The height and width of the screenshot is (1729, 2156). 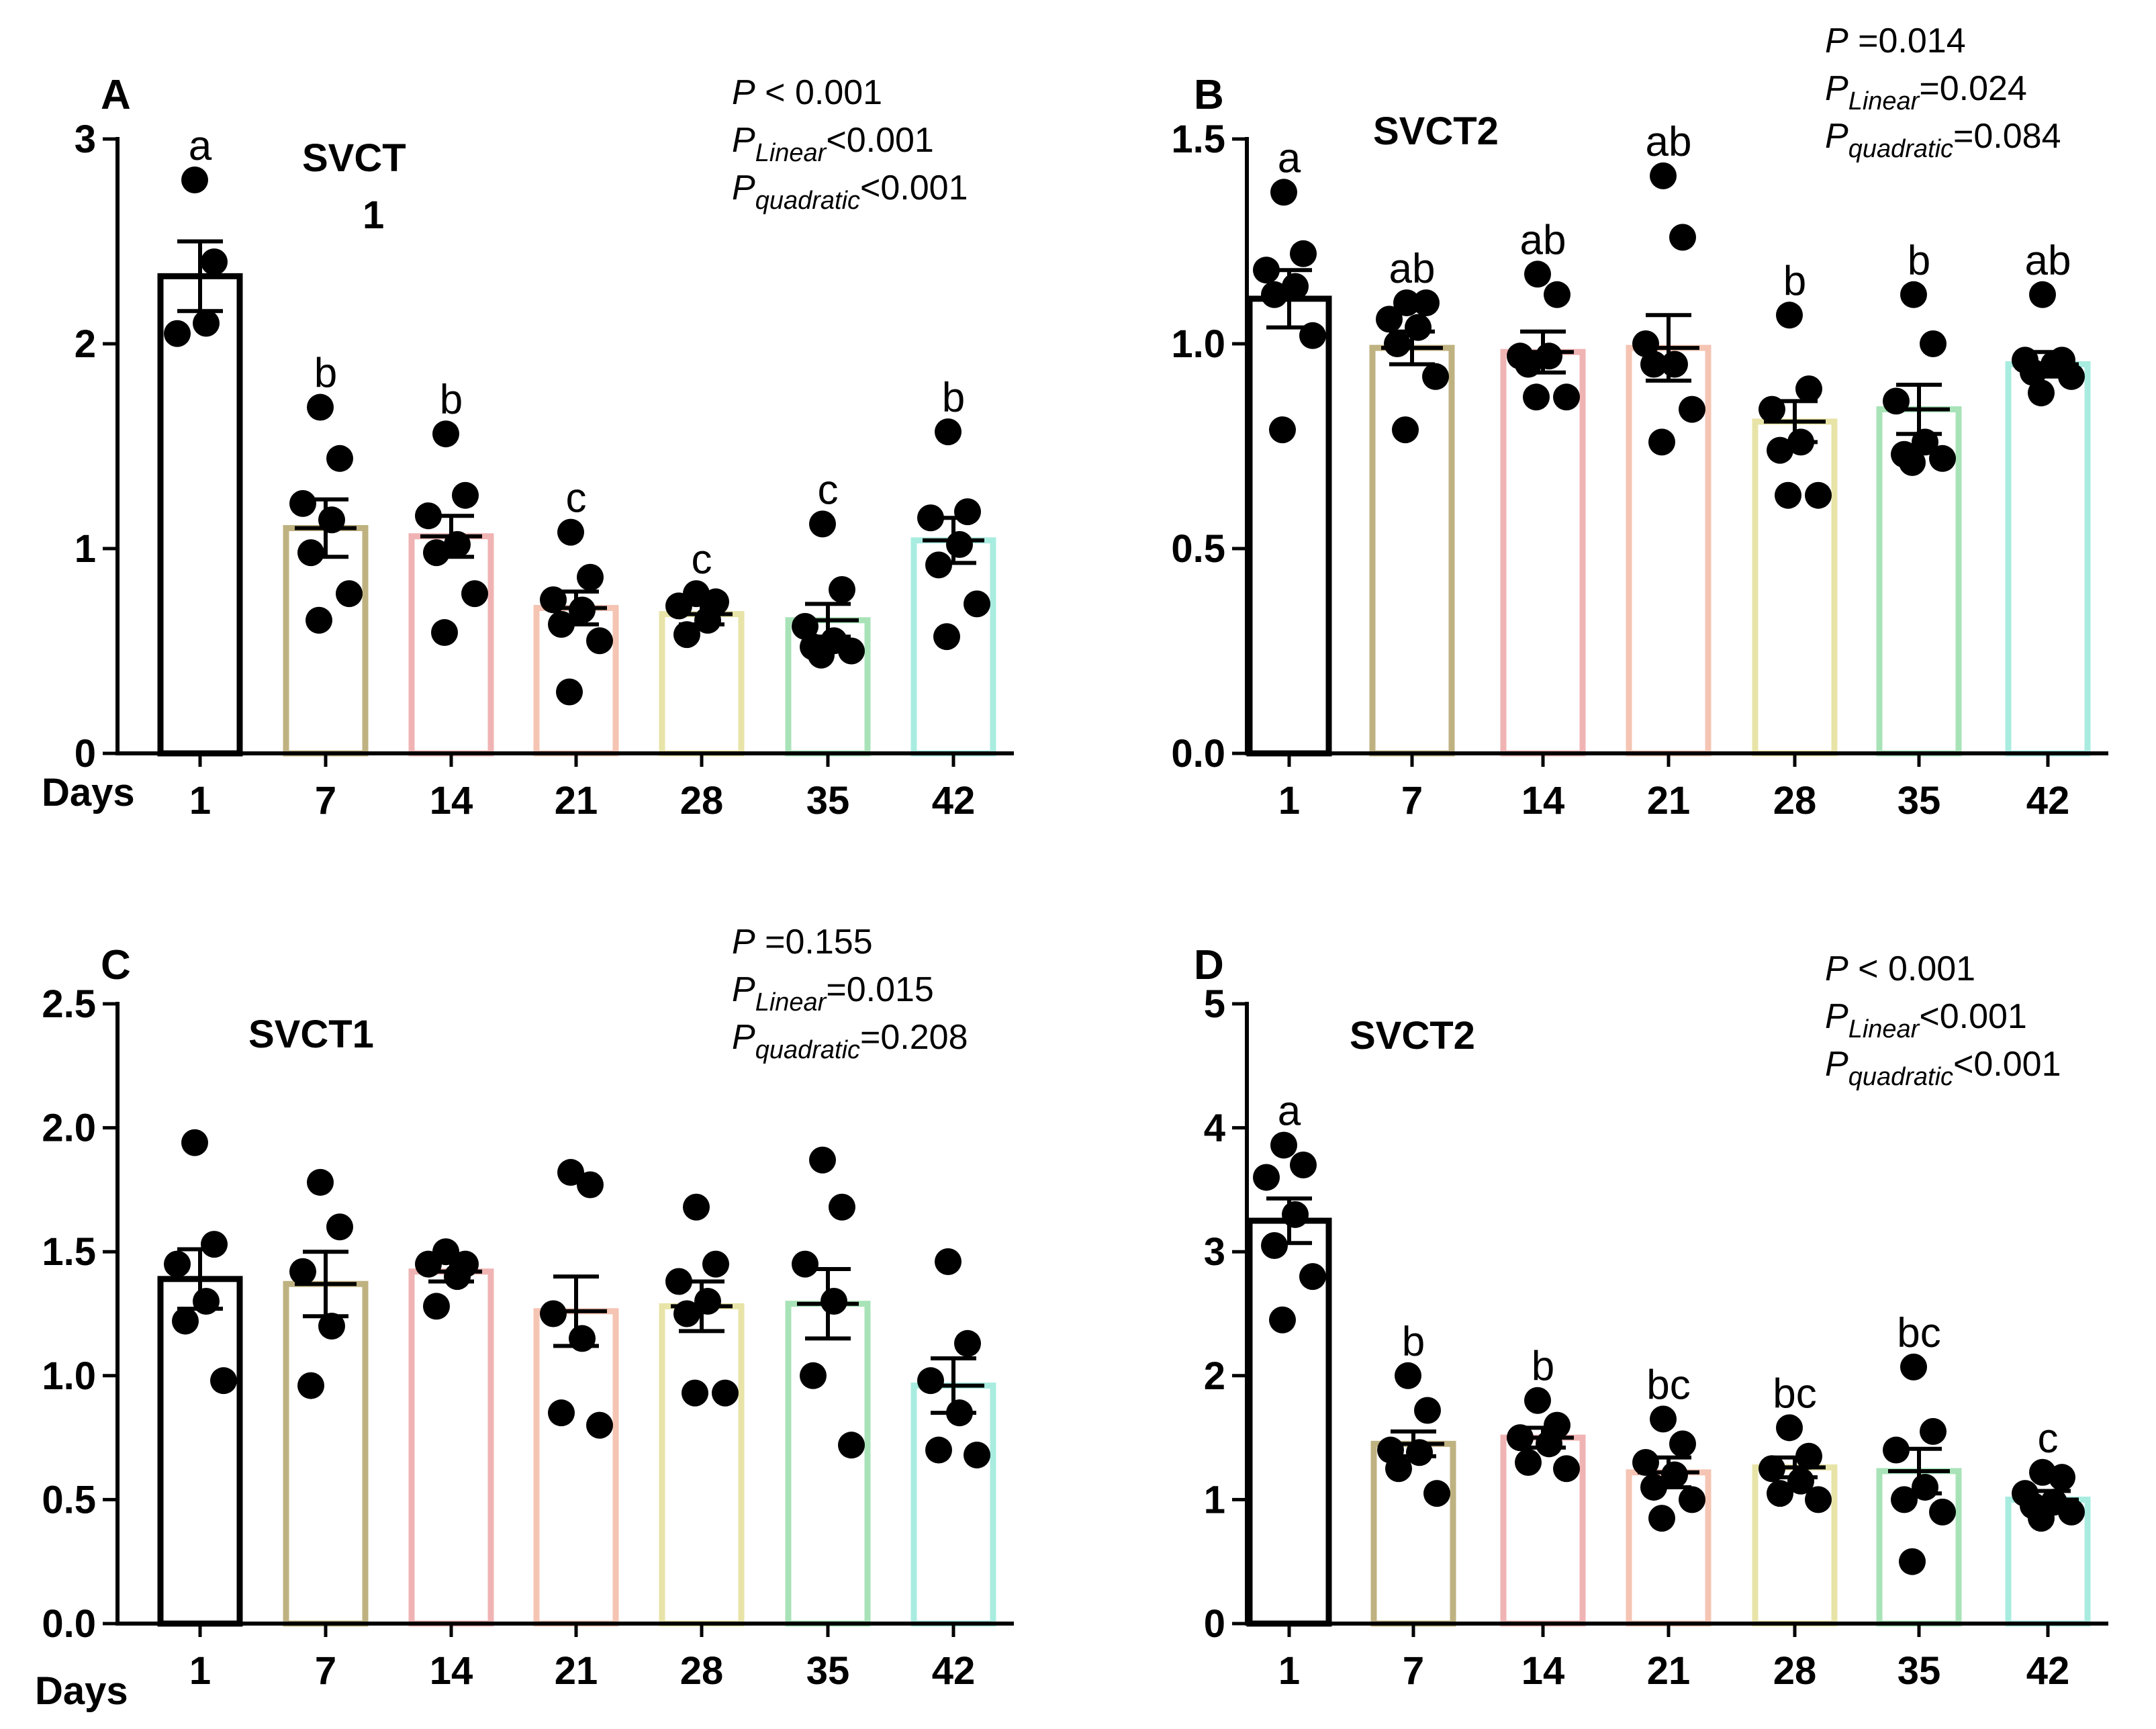 What do you see at coordinates (69, 1004) in the screenshot?
I see `y-tick-label: 2.5` at bounding box center [69, 1004].